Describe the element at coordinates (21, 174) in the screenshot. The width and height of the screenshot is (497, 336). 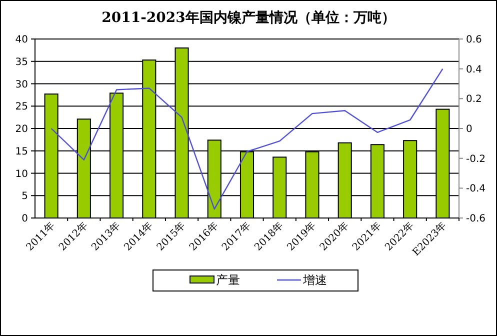
I see `y-tick-label: 10` at that location.